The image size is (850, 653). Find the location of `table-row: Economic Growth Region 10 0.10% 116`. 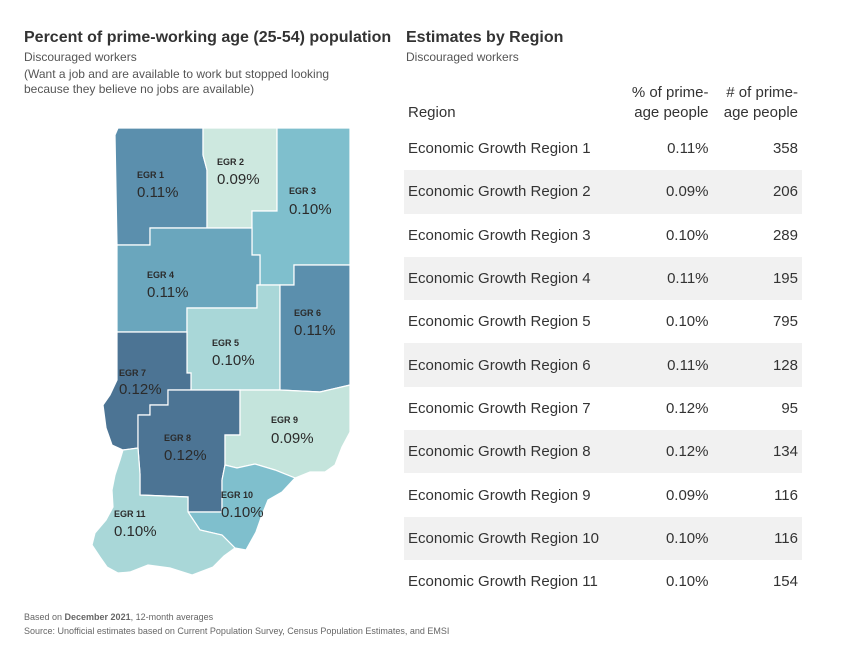

table-row: Economic Growth Region 10 0.10% 116 is located at coordinates (603, 538).